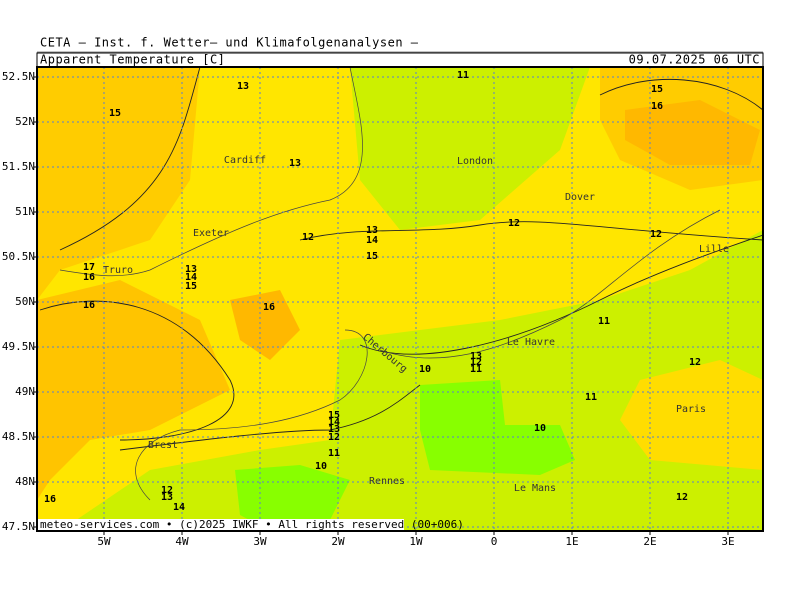 This screenshot has width=800, height=600. Describe the element at coordinates (580, 197) in the screenshot. I see `place-label: Dover` at that location.